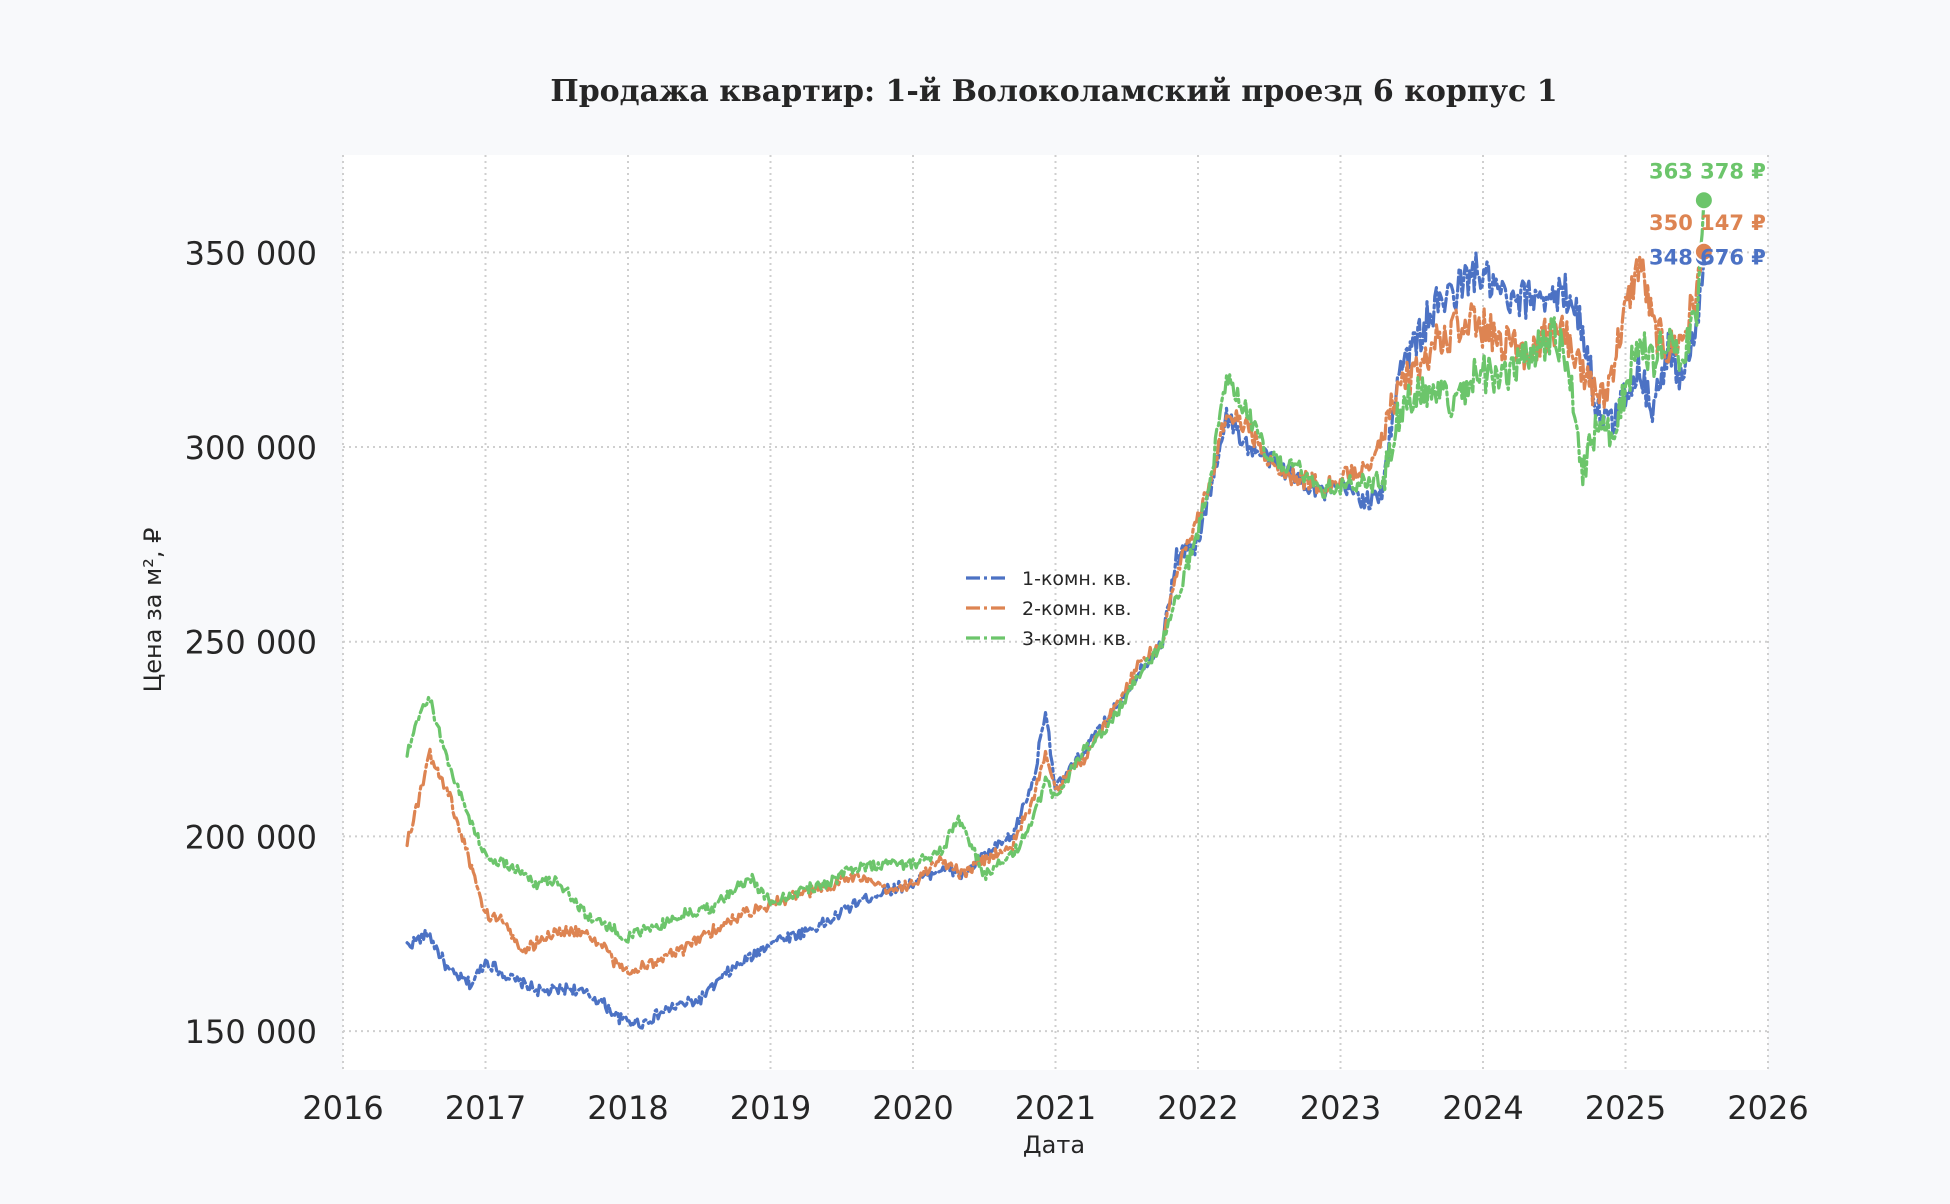  Describe the element at coordinates (1077, 639) in the screenshot. I see `legend-label: 3-комн. кв.` at that location.